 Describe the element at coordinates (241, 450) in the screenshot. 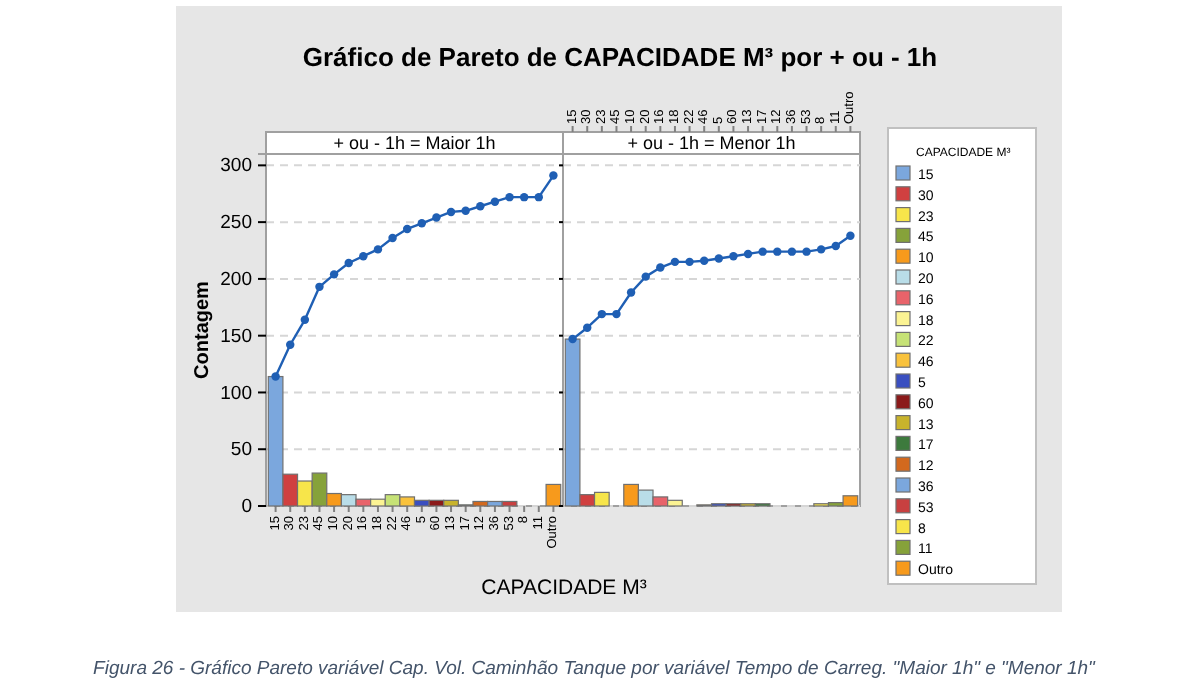

I see `y-tick-label: 50` at that location.